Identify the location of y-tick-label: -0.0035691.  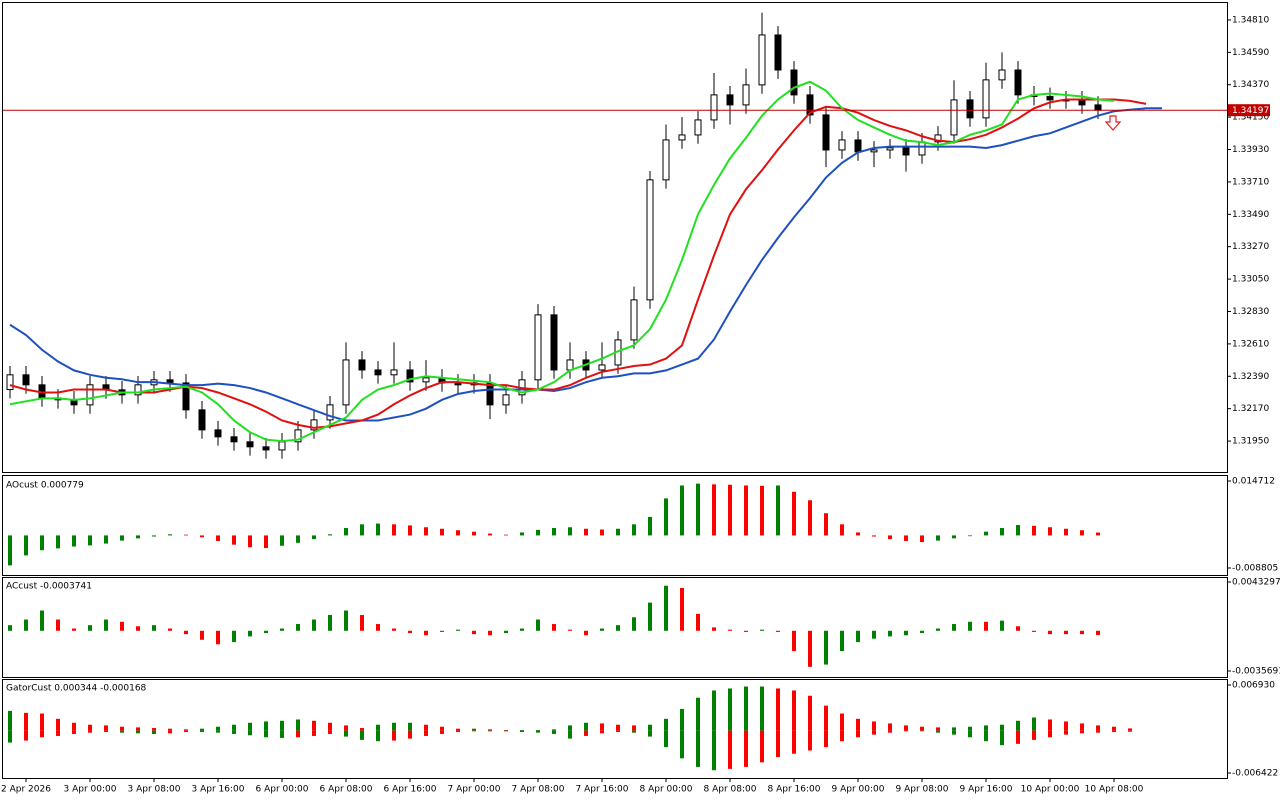
(1256, 671).